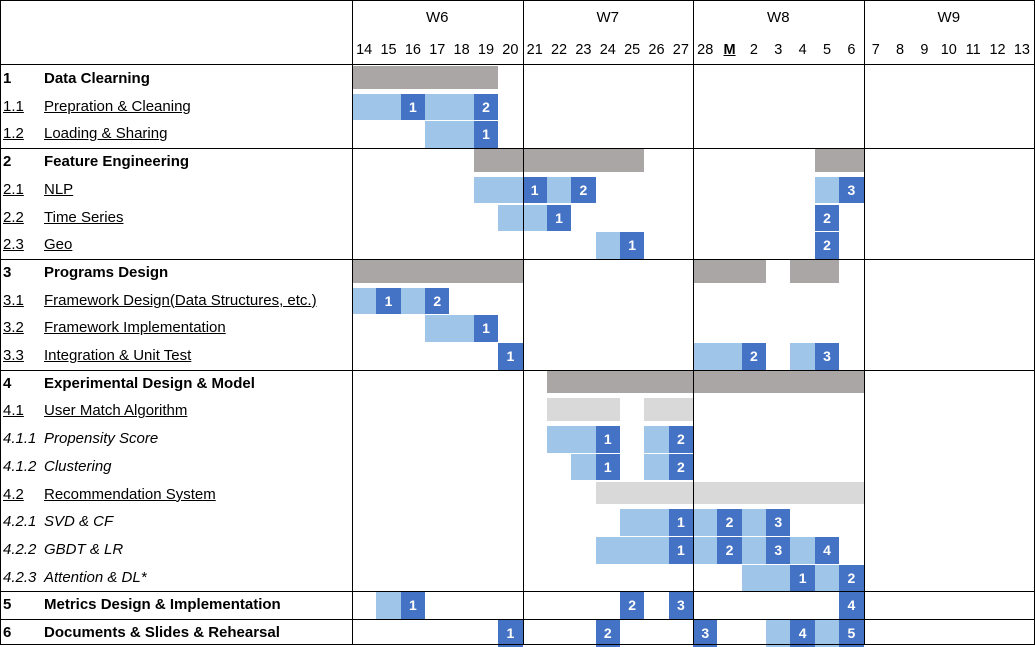  I want to click on task-id: 3, so click(7, 272).